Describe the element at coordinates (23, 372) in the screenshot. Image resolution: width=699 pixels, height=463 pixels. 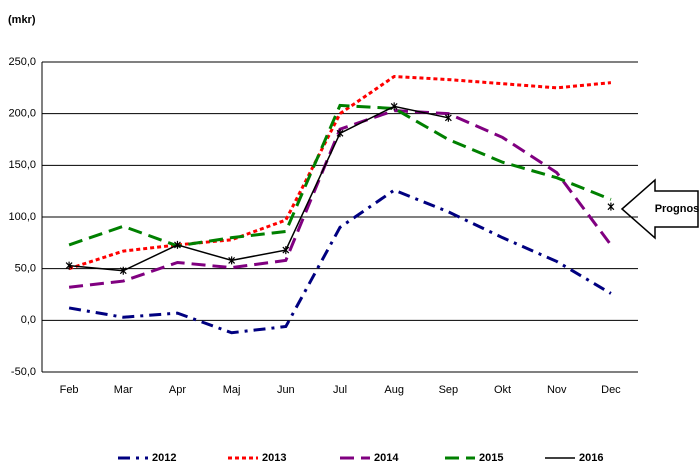
I see `y-tick-label: -50,0` at that location.